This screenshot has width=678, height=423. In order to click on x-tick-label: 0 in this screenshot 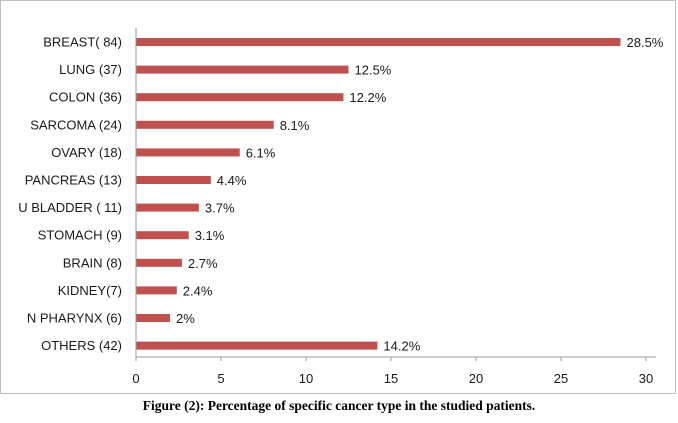, I will do `click(135, 378)`.